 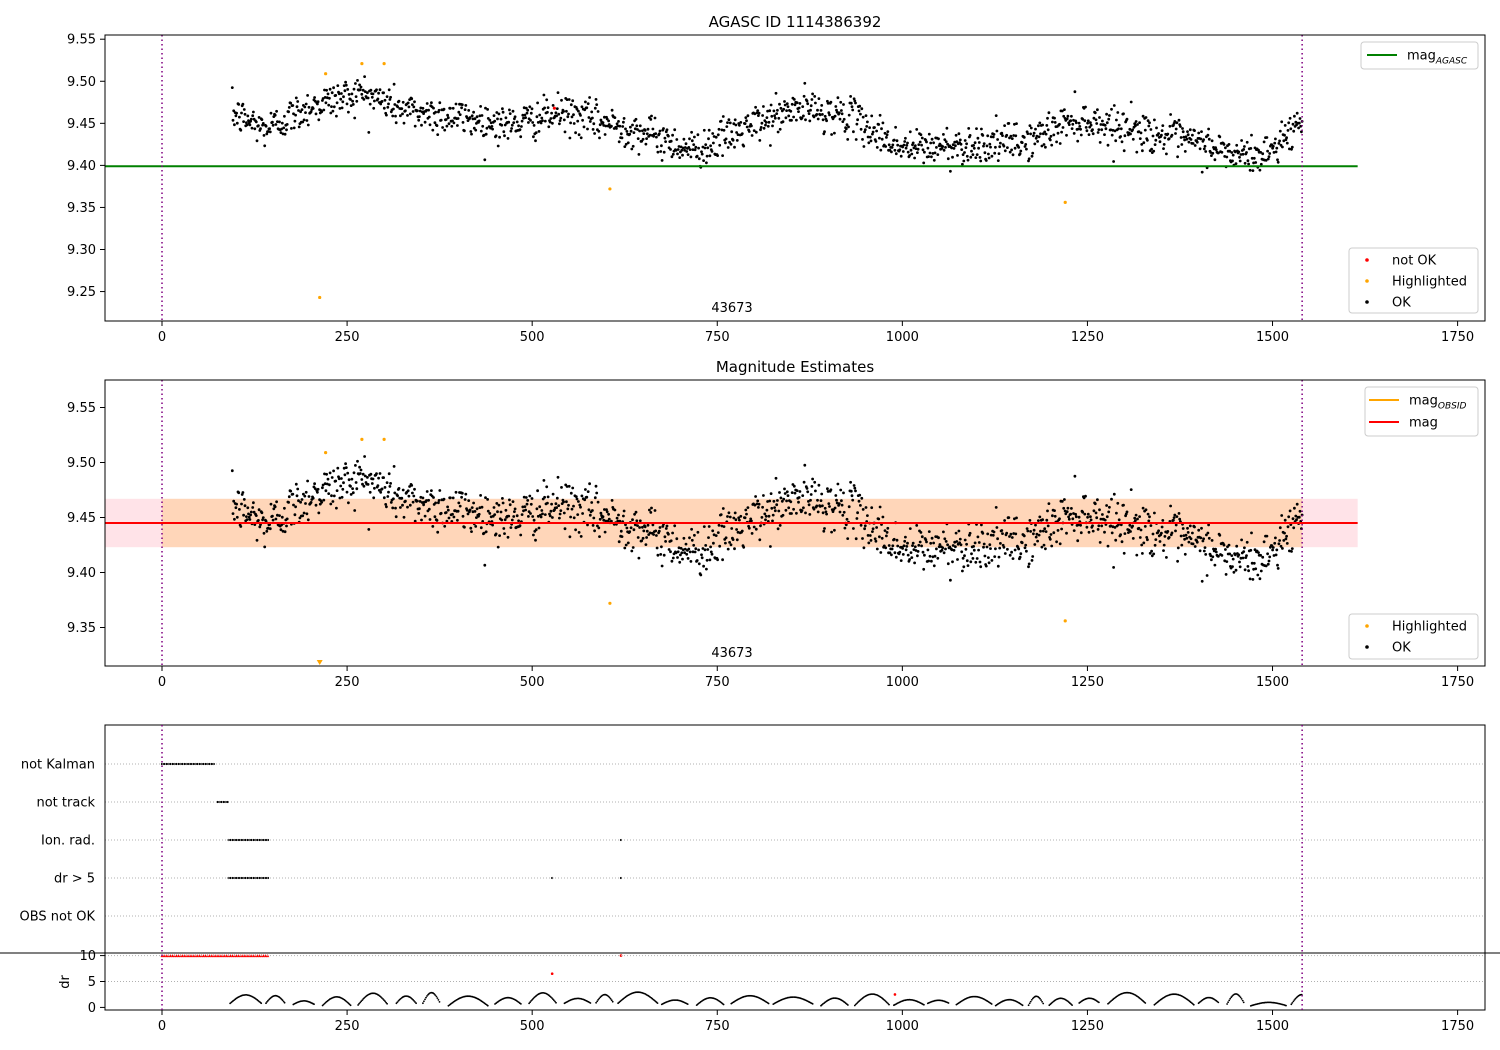 I want to click on highlighted-point, so click(x=326, y=74).